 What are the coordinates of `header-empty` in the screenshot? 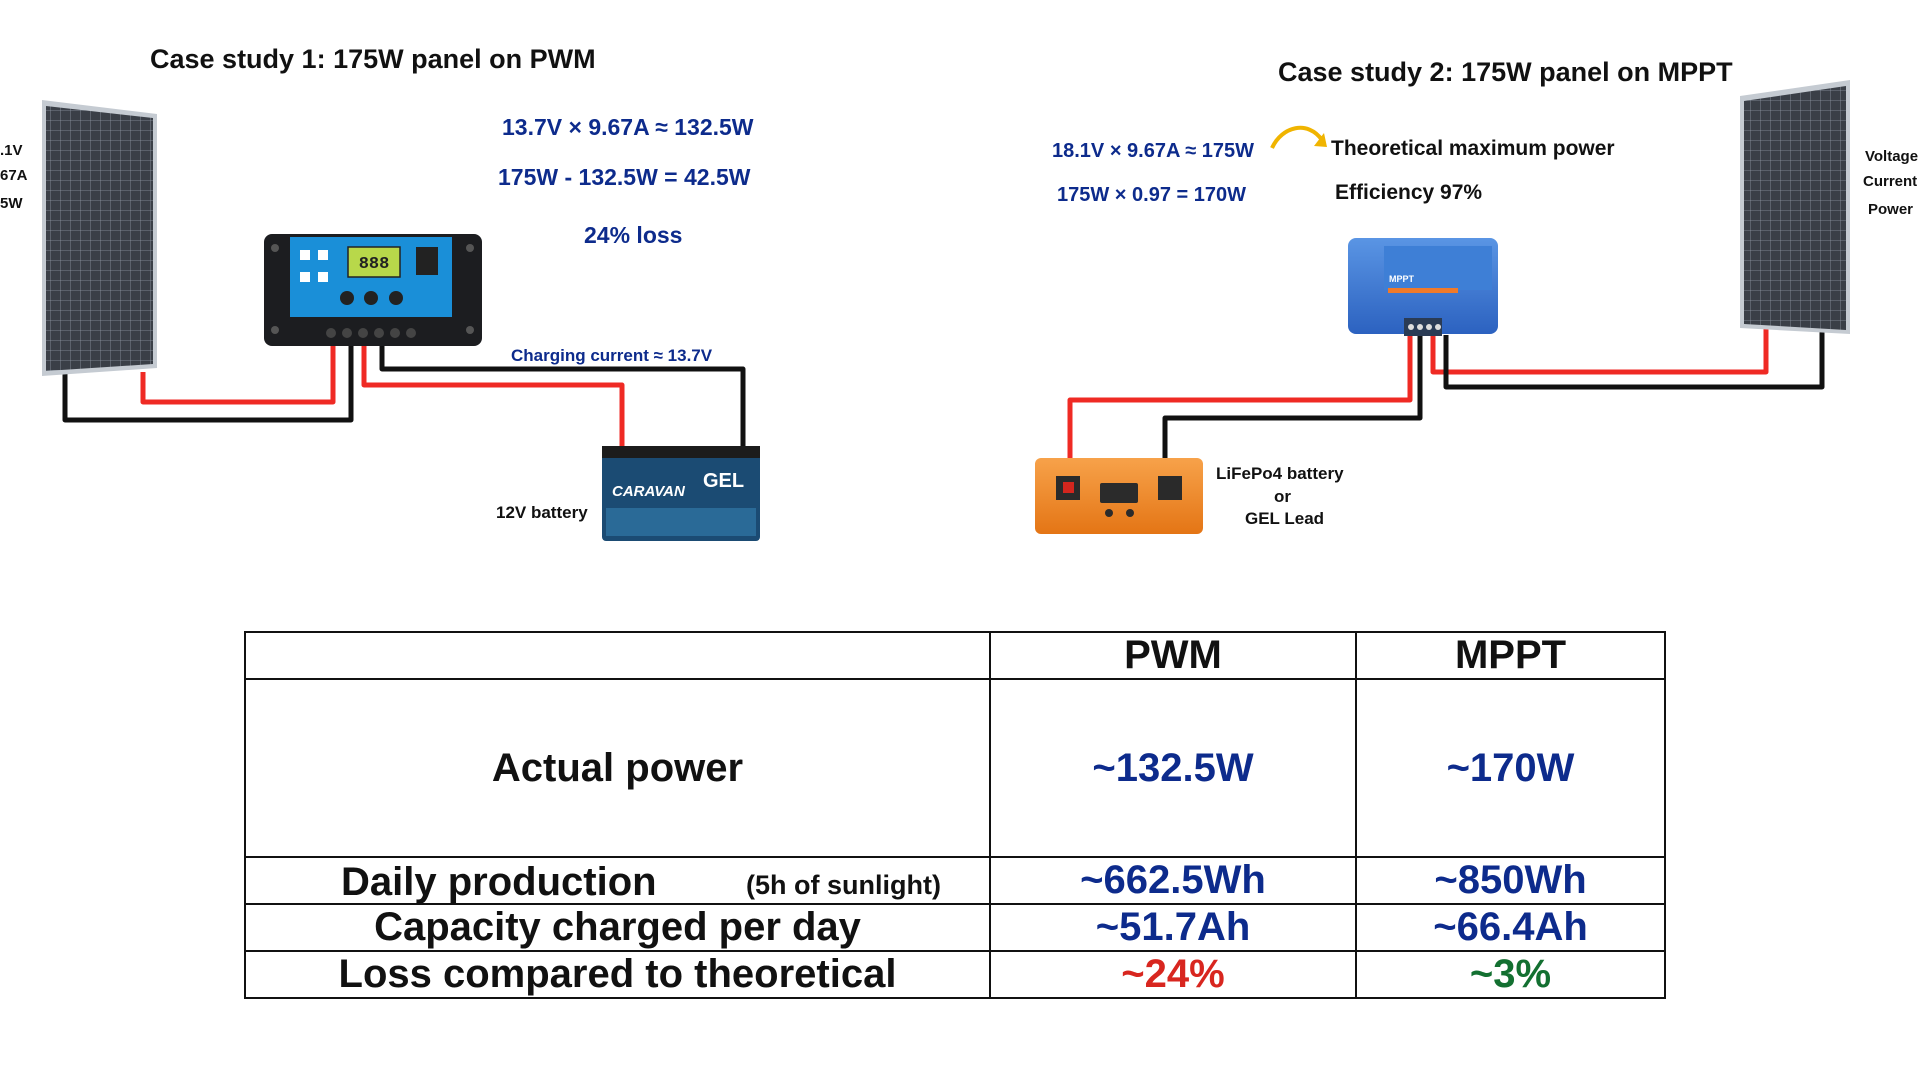 It's located at (617, 655).